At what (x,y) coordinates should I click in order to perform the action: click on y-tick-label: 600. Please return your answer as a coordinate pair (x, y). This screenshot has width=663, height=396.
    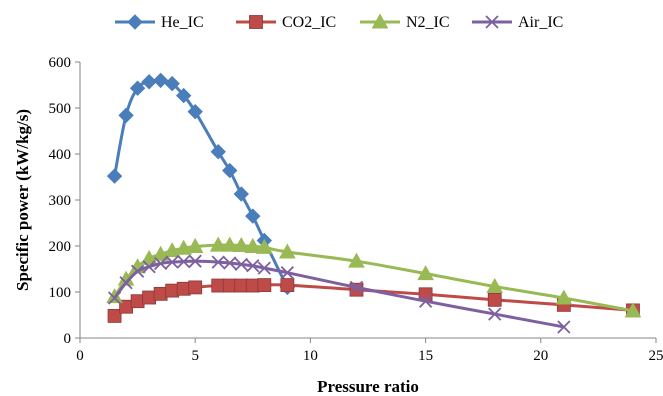
    Looking at the image, I should click on (60, 63).